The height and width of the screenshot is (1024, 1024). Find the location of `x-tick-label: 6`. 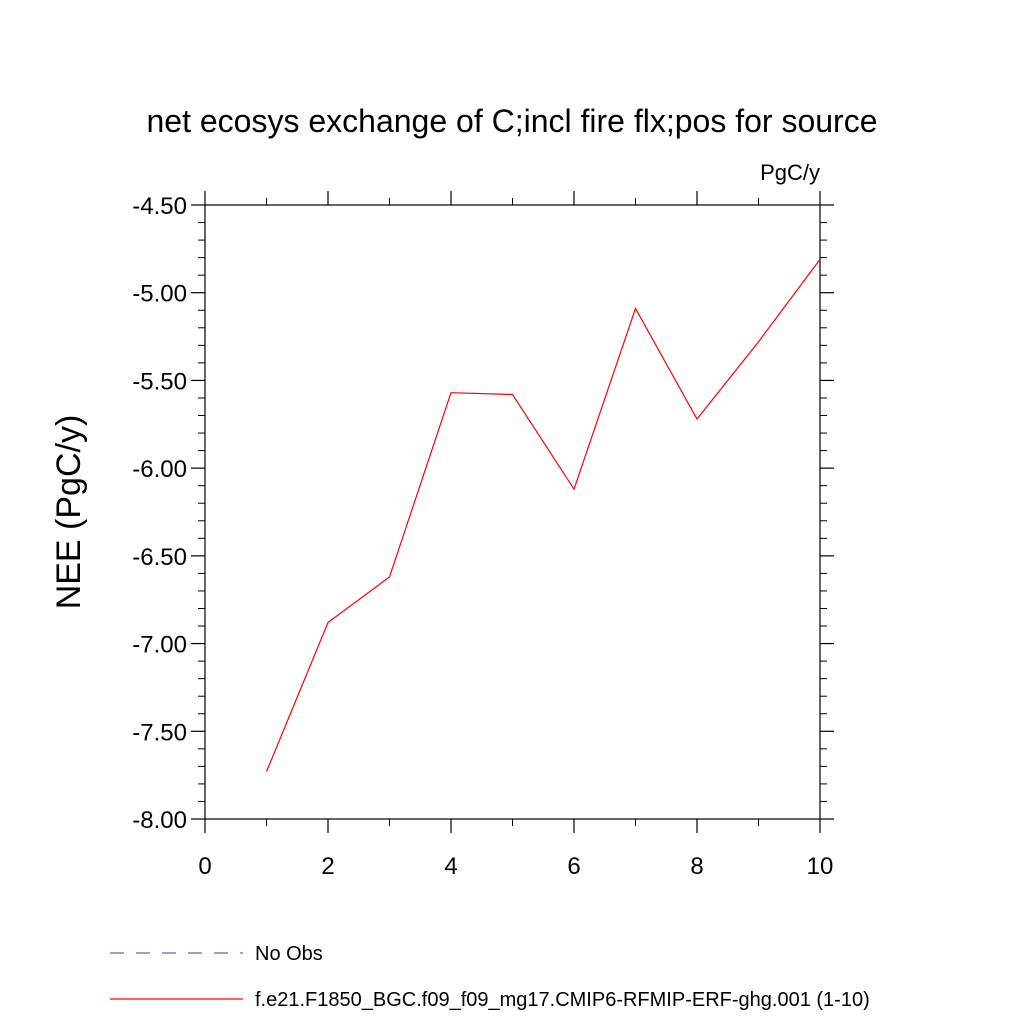

x-tick-label: 6 is located at coordinates (573, 866).